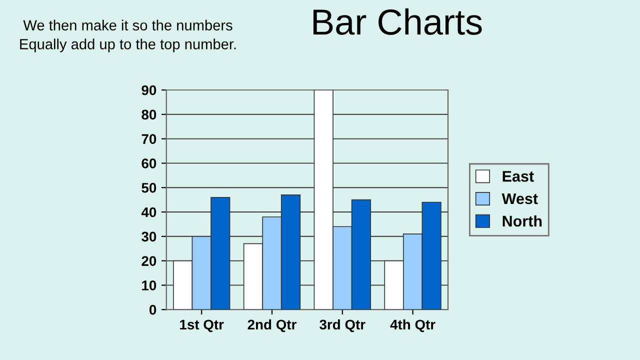 This screenshot has width=640, height=360. I want to click on x-tick-label: 4th Qtr, so click(413, 325).